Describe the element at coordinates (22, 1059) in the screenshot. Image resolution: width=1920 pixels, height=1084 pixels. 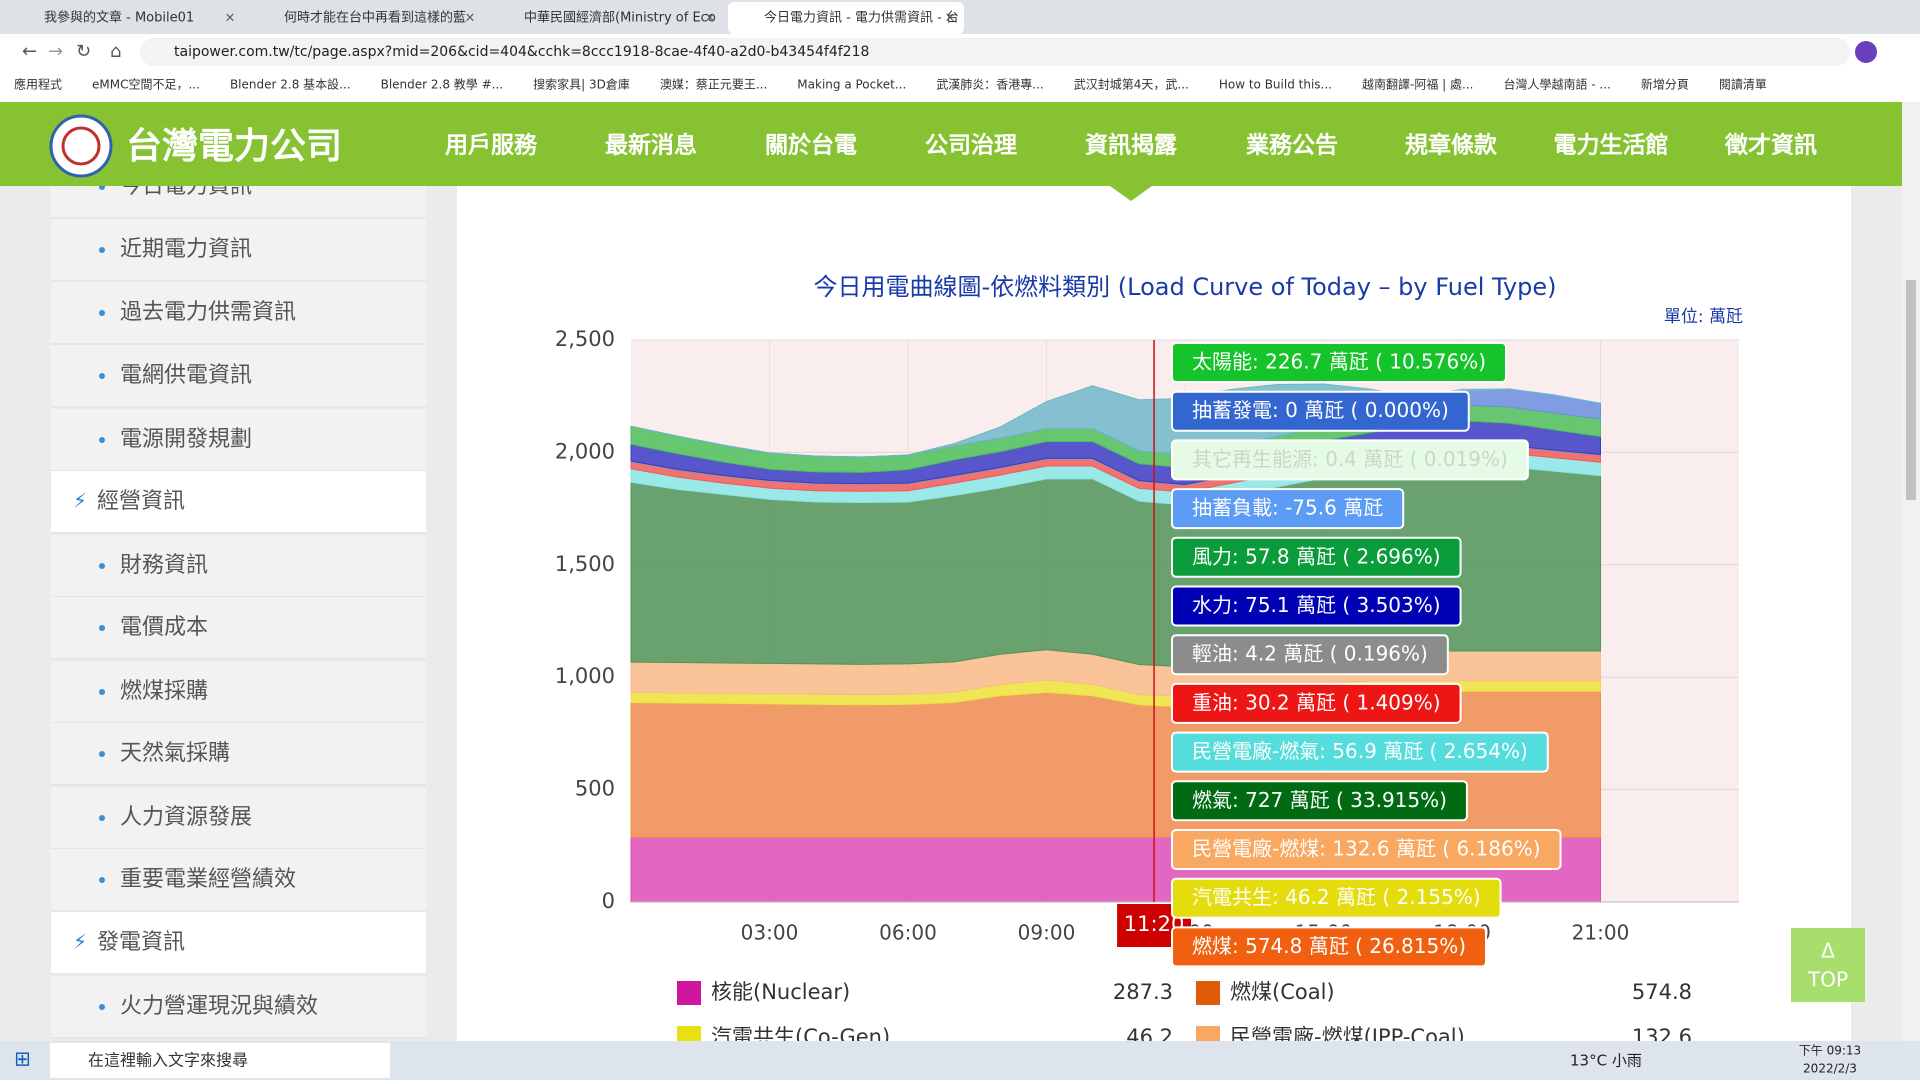
I see `start-button: ⊞` at that location.